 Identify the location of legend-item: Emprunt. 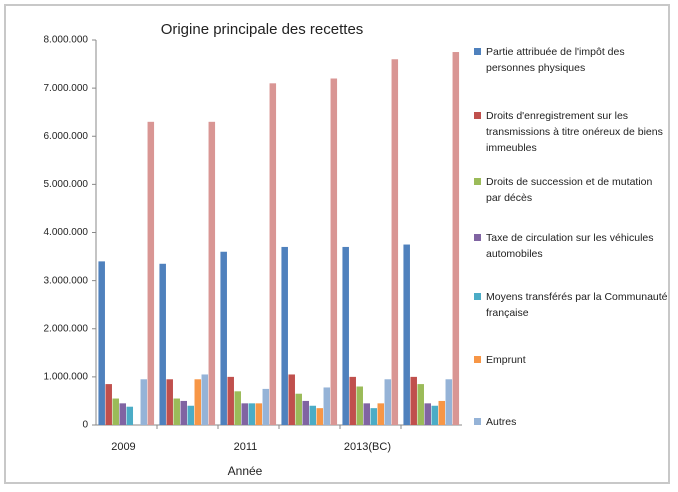
(571, 360).